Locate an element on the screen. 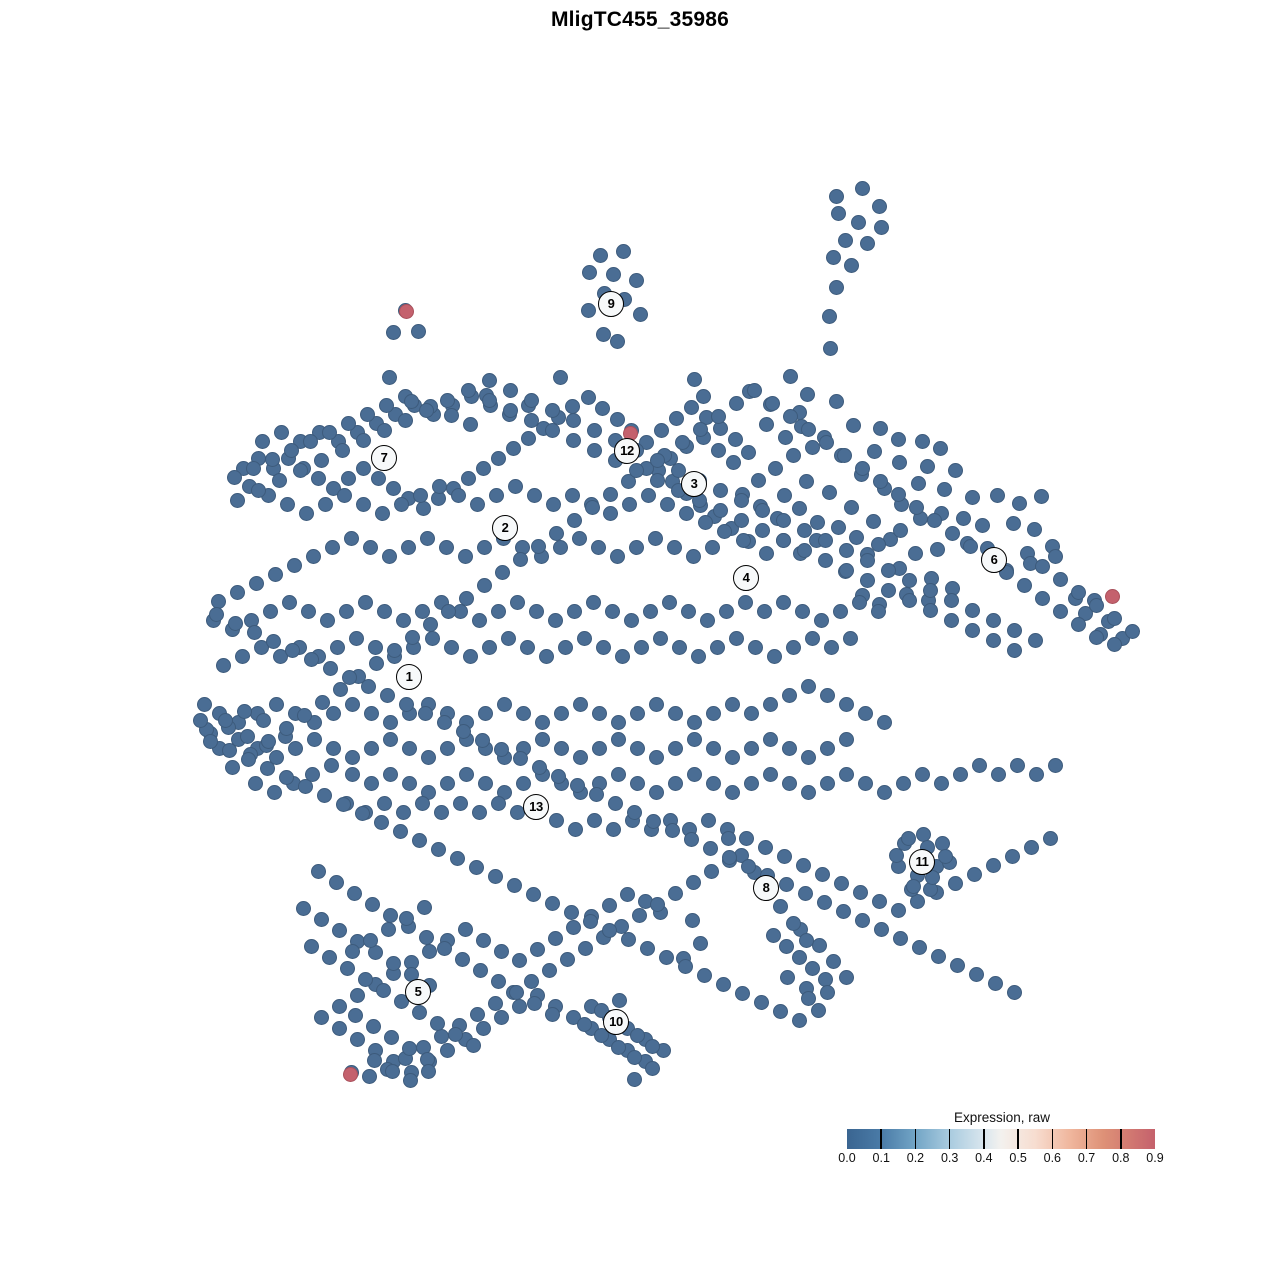  cluster-label-5: 5 is located at coordinates (418, 992).